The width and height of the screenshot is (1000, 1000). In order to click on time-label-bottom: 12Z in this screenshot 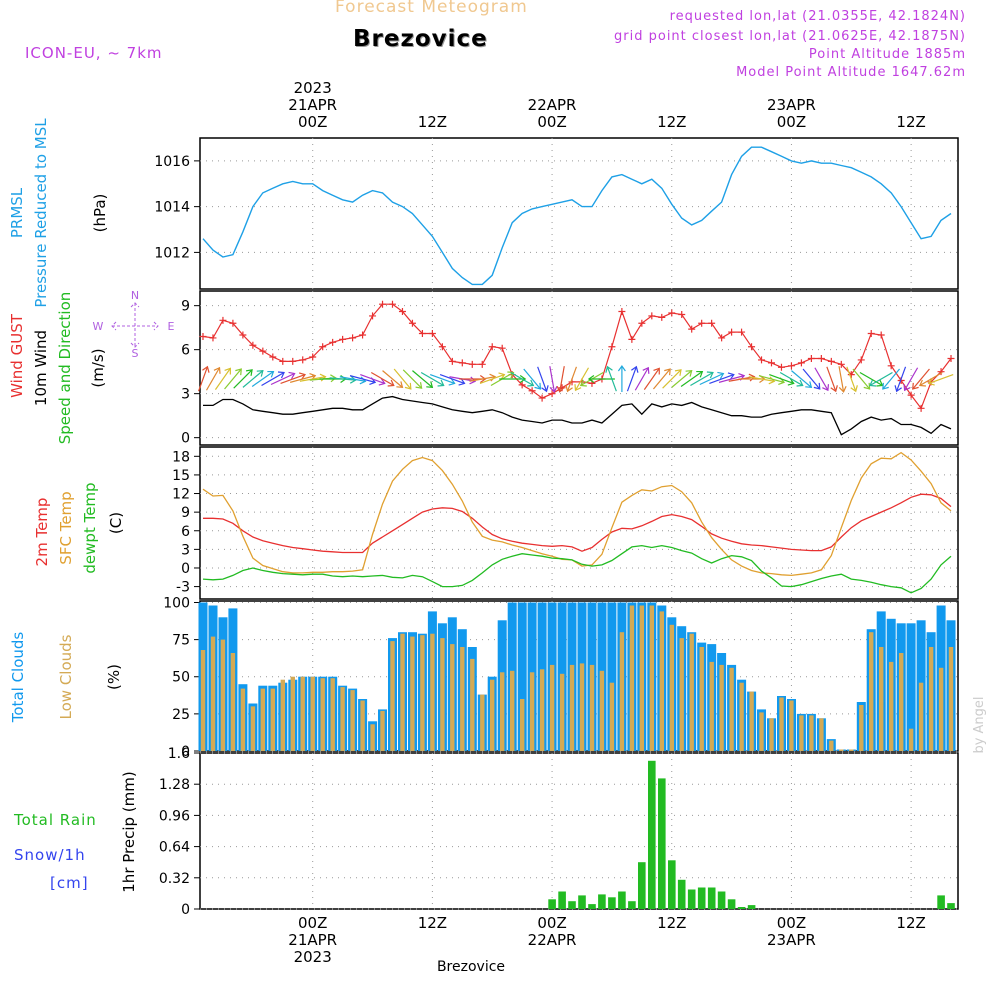, I will do `click(432, 923)`.